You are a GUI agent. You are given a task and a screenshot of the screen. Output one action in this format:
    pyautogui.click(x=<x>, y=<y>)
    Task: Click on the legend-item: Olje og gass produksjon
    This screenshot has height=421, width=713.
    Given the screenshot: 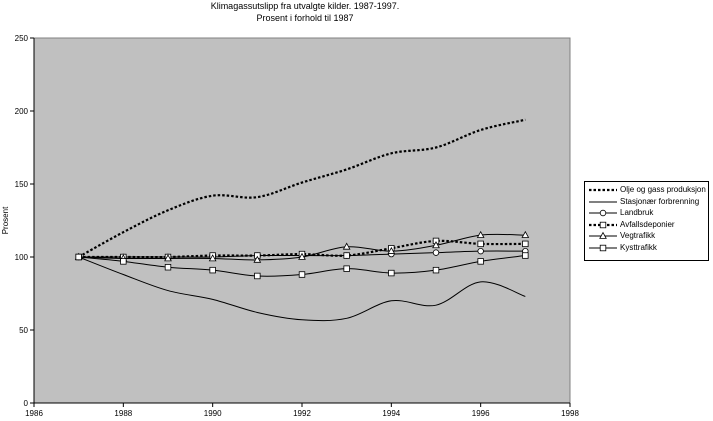 What is the action you would take?
    pyautogui.click(x=647, y=190)
    